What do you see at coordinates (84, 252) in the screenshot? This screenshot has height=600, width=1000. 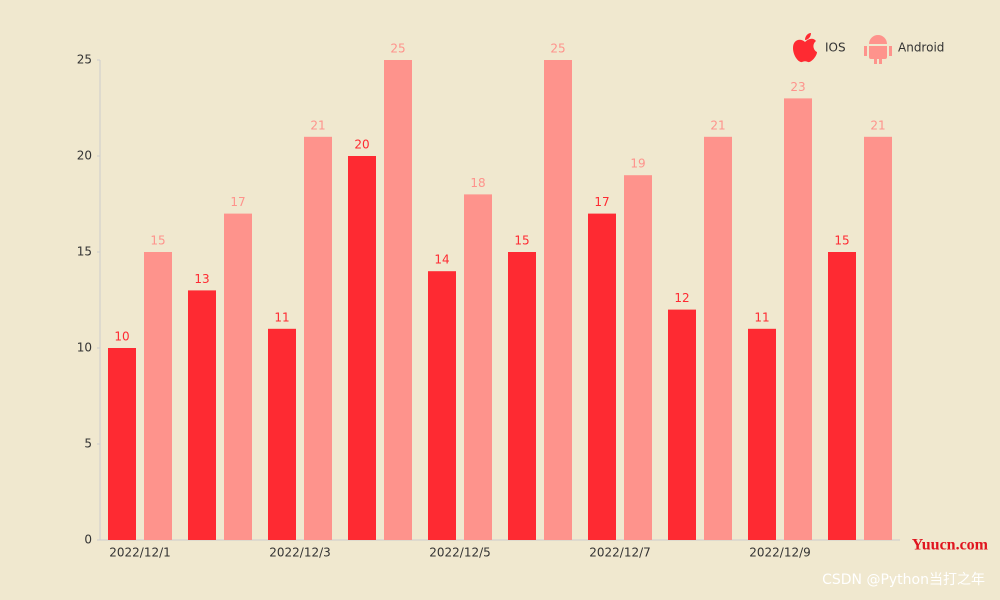 I see `y-tick-label: 15` at bounding box center [84, 252].